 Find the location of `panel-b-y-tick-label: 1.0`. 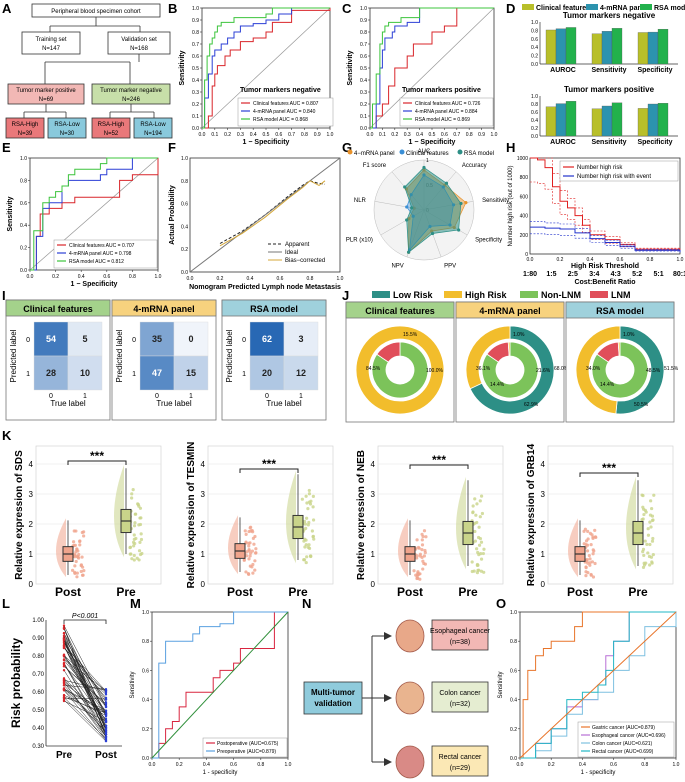

panel-b-y-tick-label: 1.0 is located at coordinates (195, 9).